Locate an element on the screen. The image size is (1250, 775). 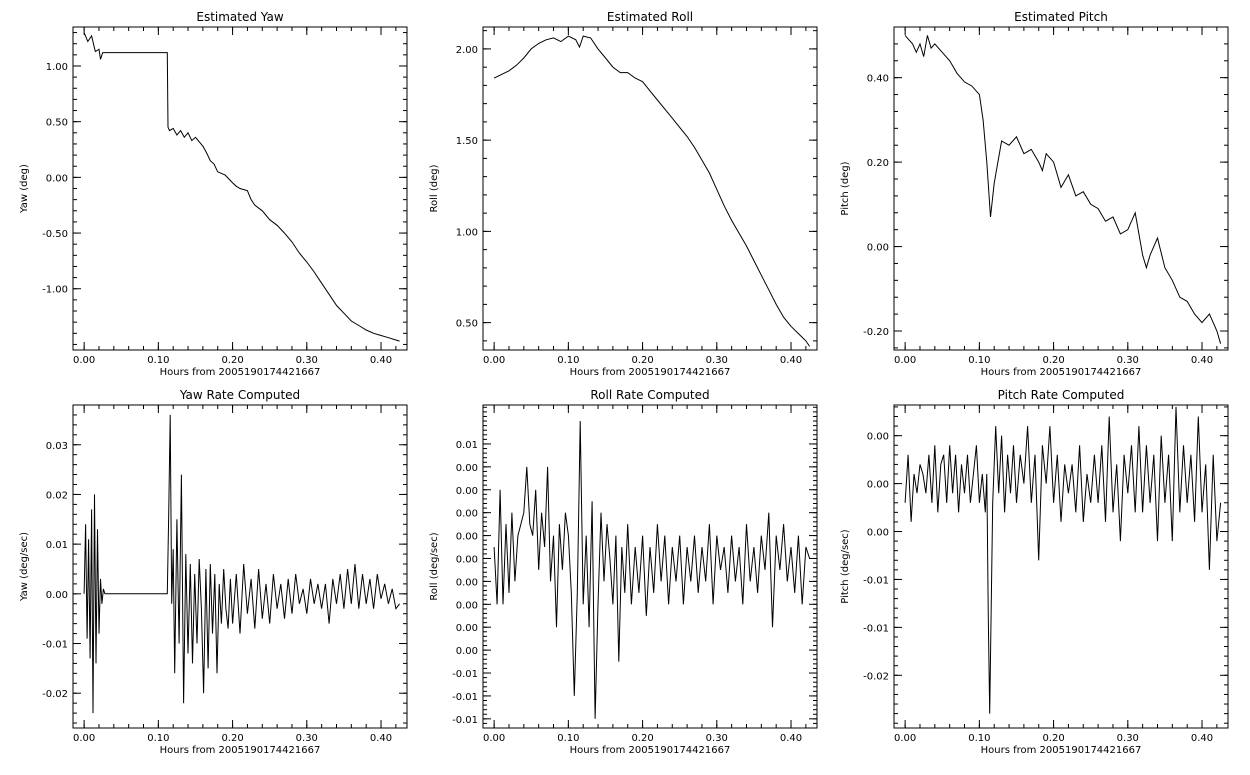
chart-title: Roll Rate Computed is located at coordinates (649, 395).